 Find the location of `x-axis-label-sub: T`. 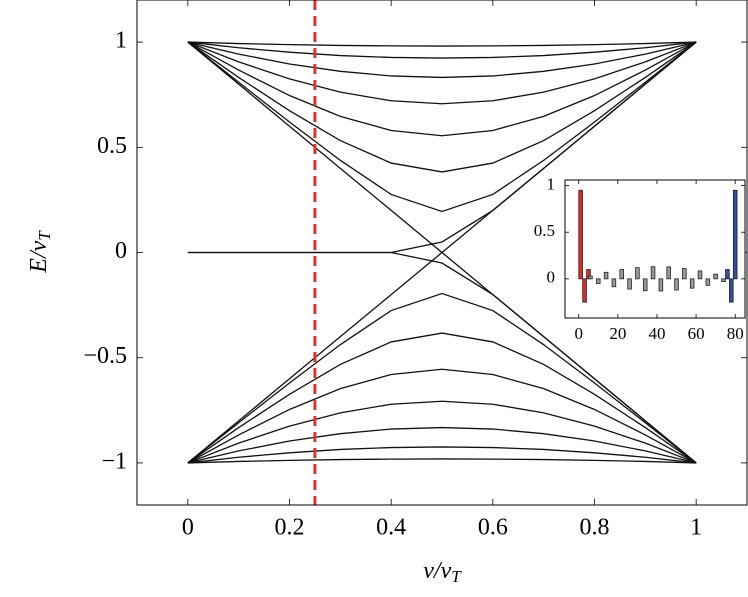

x-axis-label-sub: T is located at coordinates (456, 576).